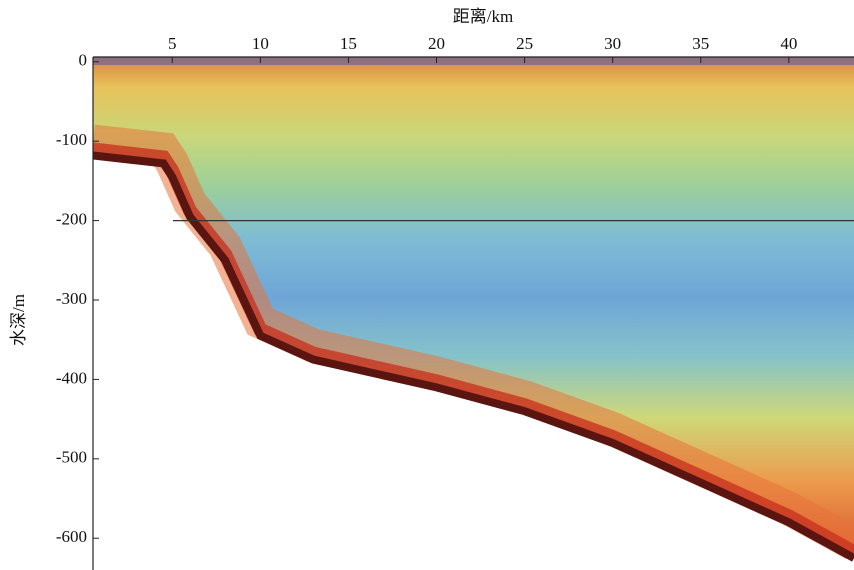 The width and height of the screenshot is (854, 570). What do you see at coordinates (260, 43) in the screenshot?
I see `x-tick-label: 10` at bounding box center [260, 43].